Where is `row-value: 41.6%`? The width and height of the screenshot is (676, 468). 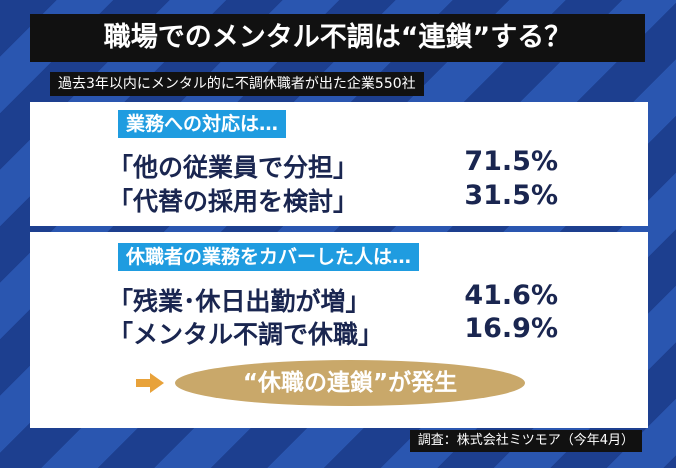
row-value: 41.6% is located at coordinates (511, 295).